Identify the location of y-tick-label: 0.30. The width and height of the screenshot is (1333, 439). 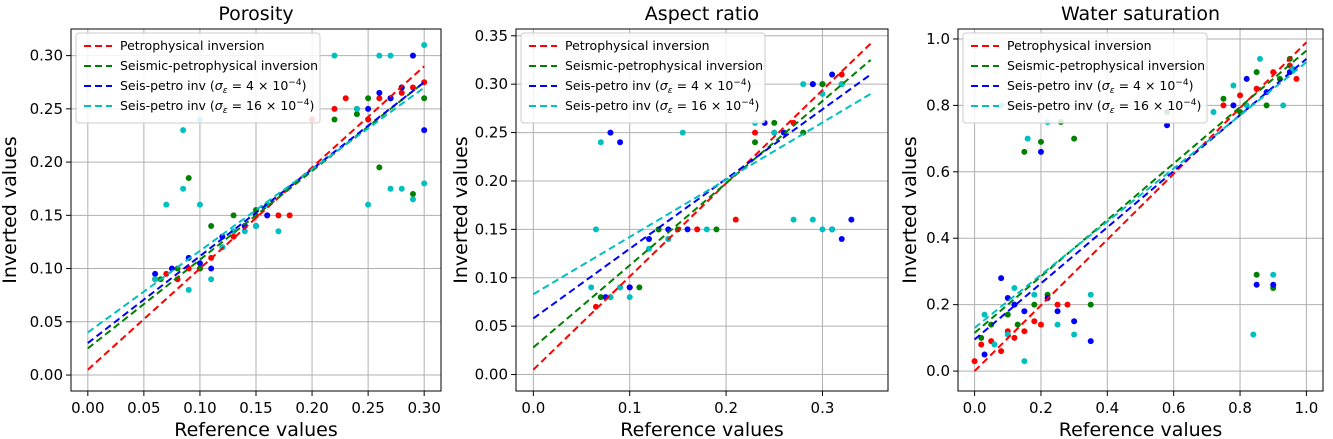
(46, 56).